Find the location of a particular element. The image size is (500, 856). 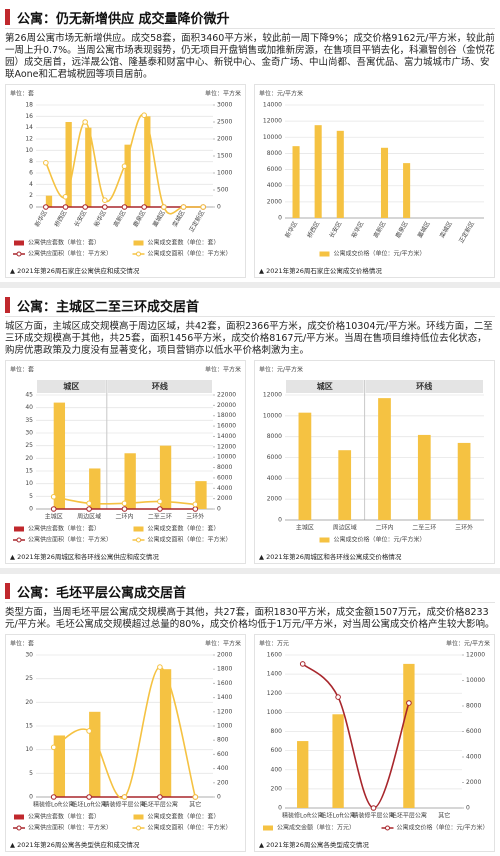

y-tick-label: 2000 is located at coordinates (274, 499).